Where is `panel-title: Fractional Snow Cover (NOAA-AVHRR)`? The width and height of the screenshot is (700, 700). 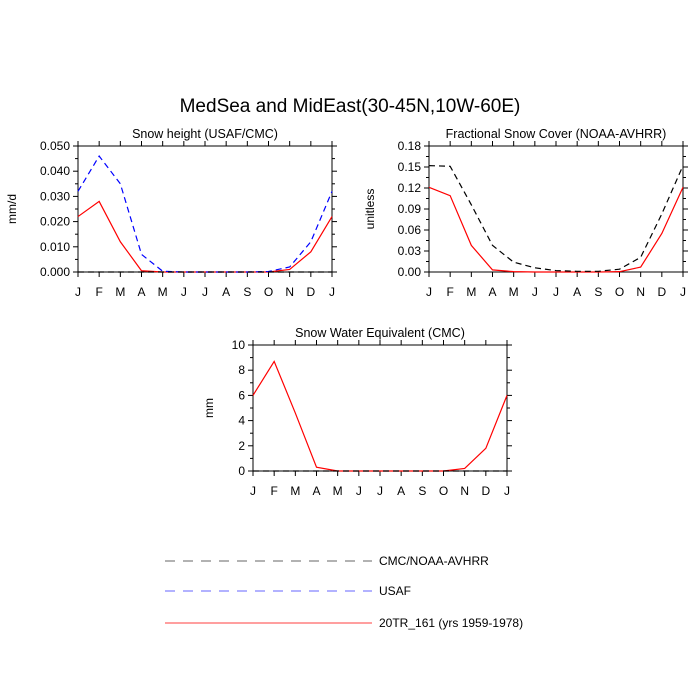
panel-title: Fractional Snow Cover (NOAA-AVHRR) is located at coordinates (556, 134).